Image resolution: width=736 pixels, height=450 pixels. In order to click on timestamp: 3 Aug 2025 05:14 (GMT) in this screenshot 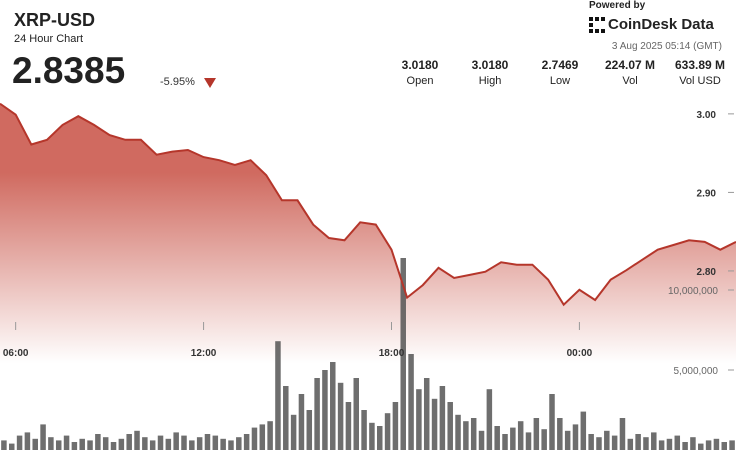, I will do `click(666, 46)`.